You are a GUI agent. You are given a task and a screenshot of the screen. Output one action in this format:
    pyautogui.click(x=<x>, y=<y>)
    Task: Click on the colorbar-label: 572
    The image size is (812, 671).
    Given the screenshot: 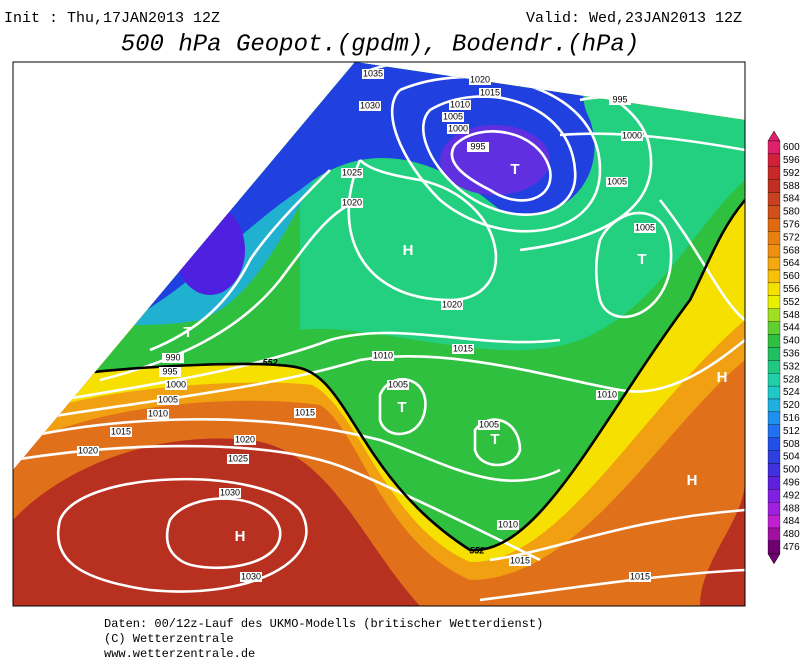 What is the action you would take?
    pyautogui.click(x=791, y=237)
    